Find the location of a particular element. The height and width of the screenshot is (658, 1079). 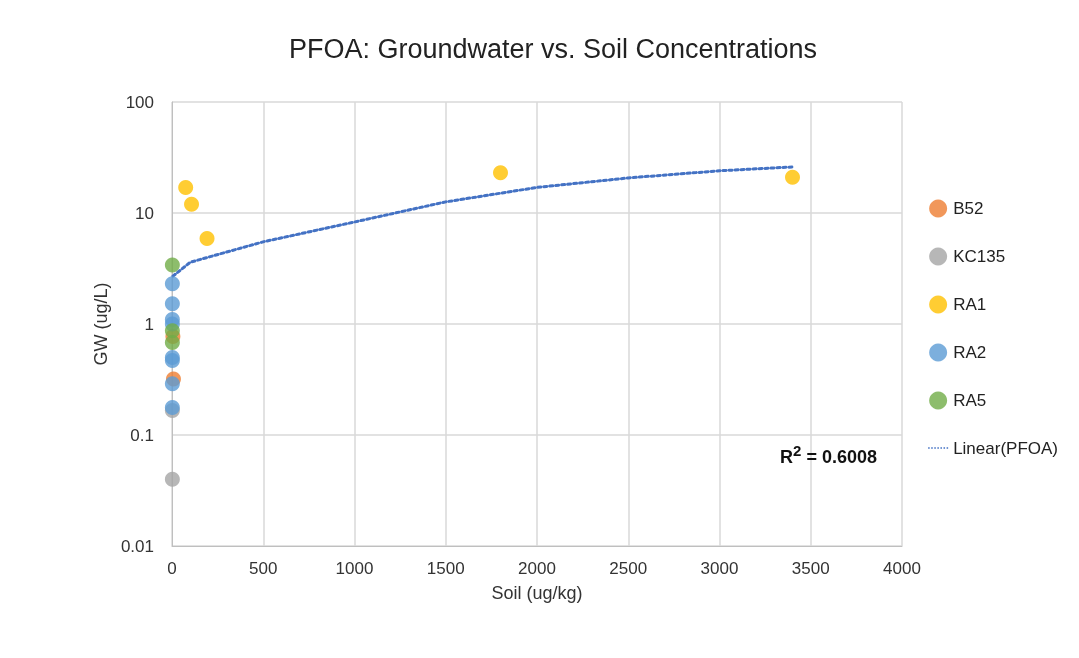

x-tick-label: 2000 is located at coordinates (537, 568).